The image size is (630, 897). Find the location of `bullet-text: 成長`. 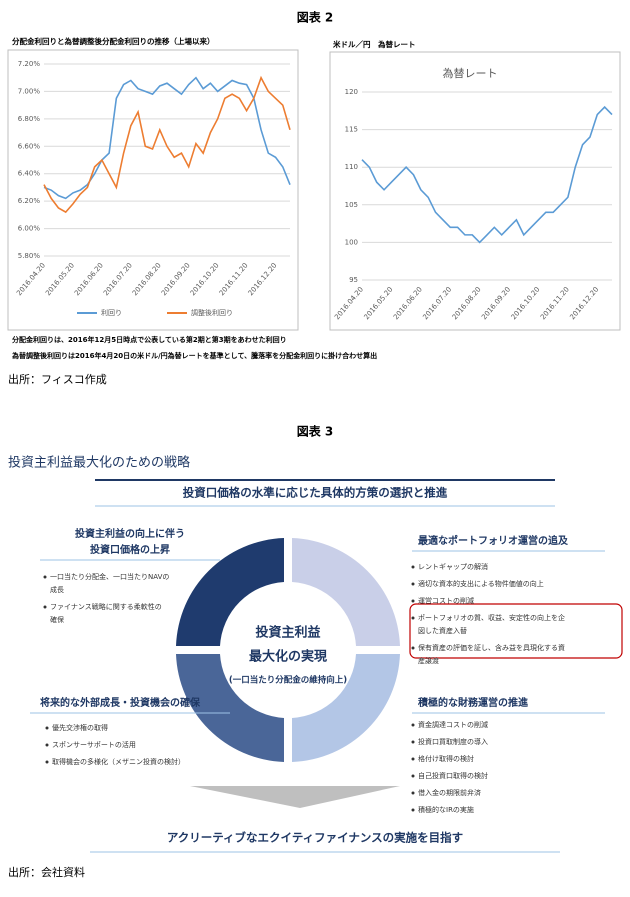

bullet-text: 成長 is located at coordinates (57, 589).